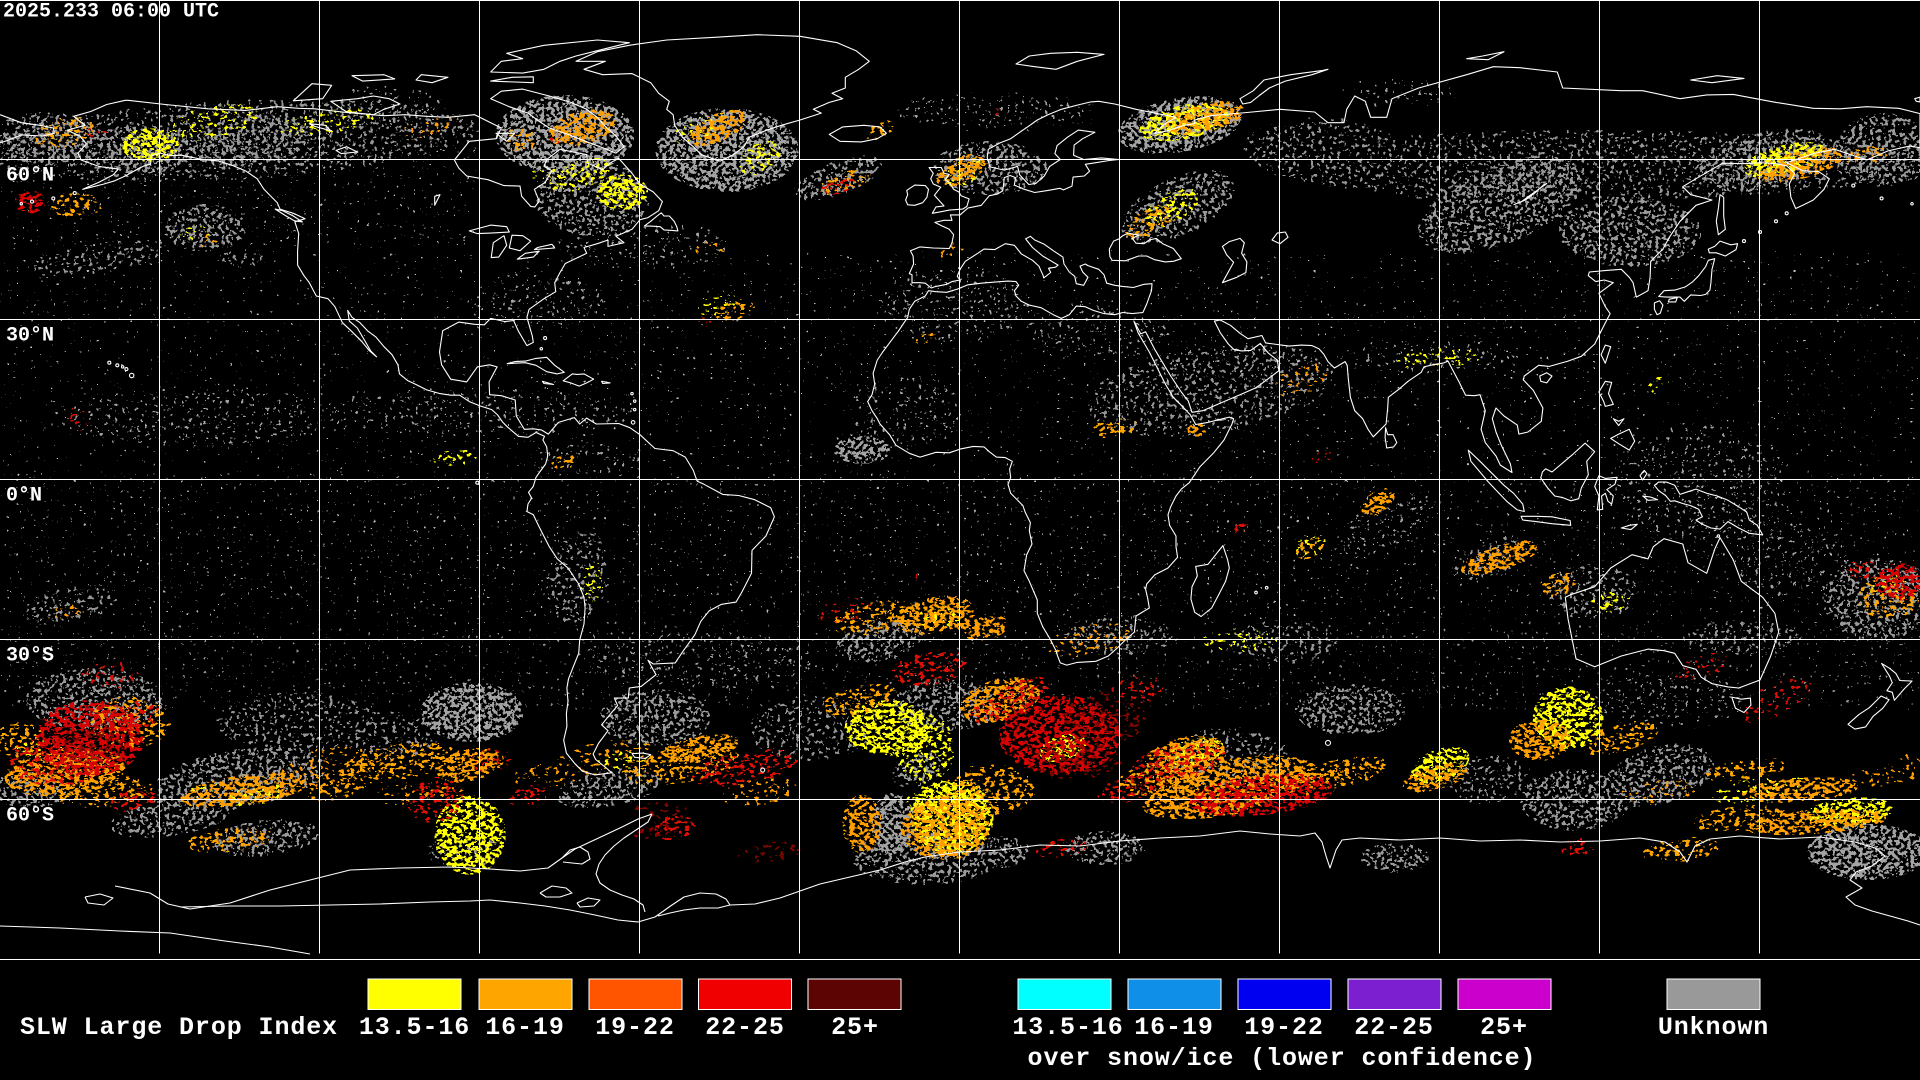 Image resolution: width=1920 pixels, height=1080 pixels. I want to click on svg-text: SLW Large Drop Index, so click(179, 1027).